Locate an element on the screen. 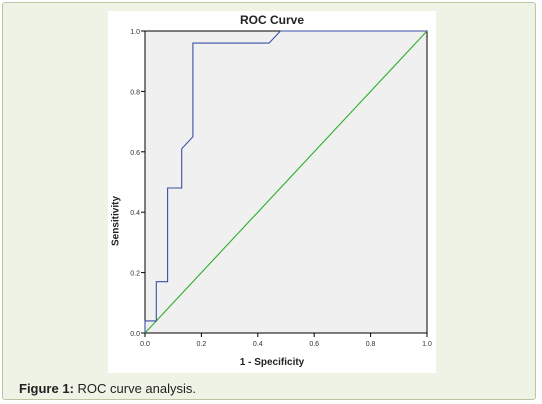 This screenshot has width=542, height=404. x-tick-label: 0.6 is located at coordinates (314, 344).